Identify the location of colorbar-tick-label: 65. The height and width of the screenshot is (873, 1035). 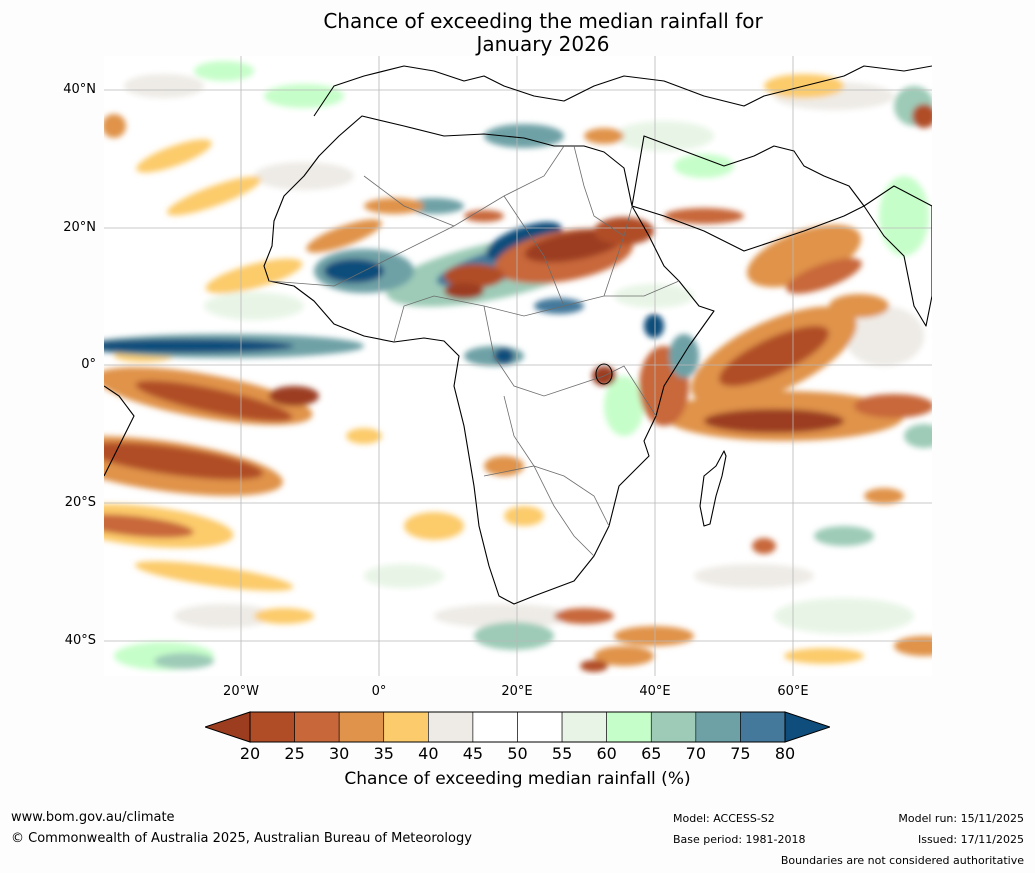
(651, 753).